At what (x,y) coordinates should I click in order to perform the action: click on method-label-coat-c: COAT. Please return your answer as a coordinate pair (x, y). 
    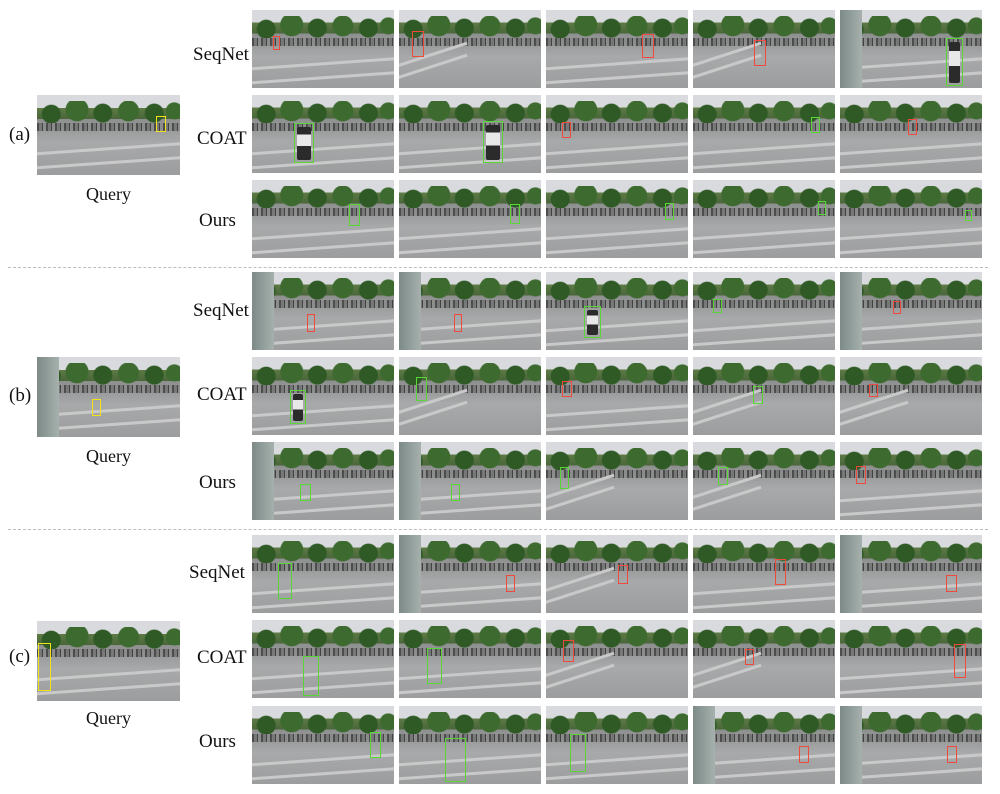
    Looking at the image, I should click on (222, 657).